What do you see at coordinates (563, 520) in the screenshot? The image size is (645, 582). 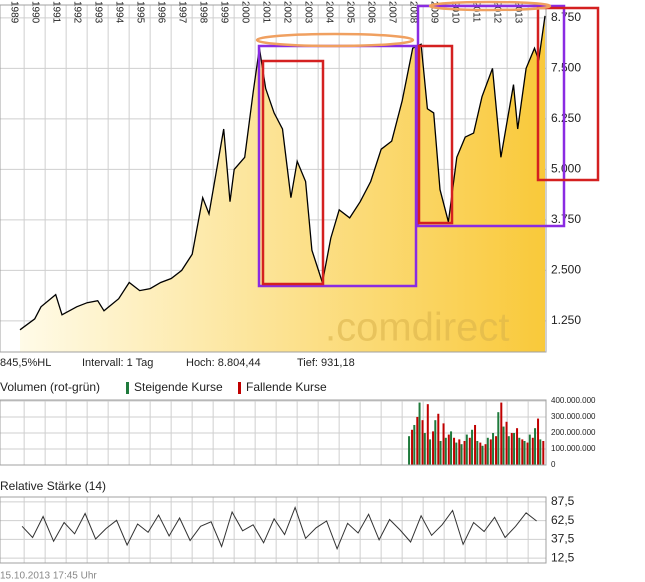 I see `y-tick-label: 62,5` at bounding box center [563, 520].